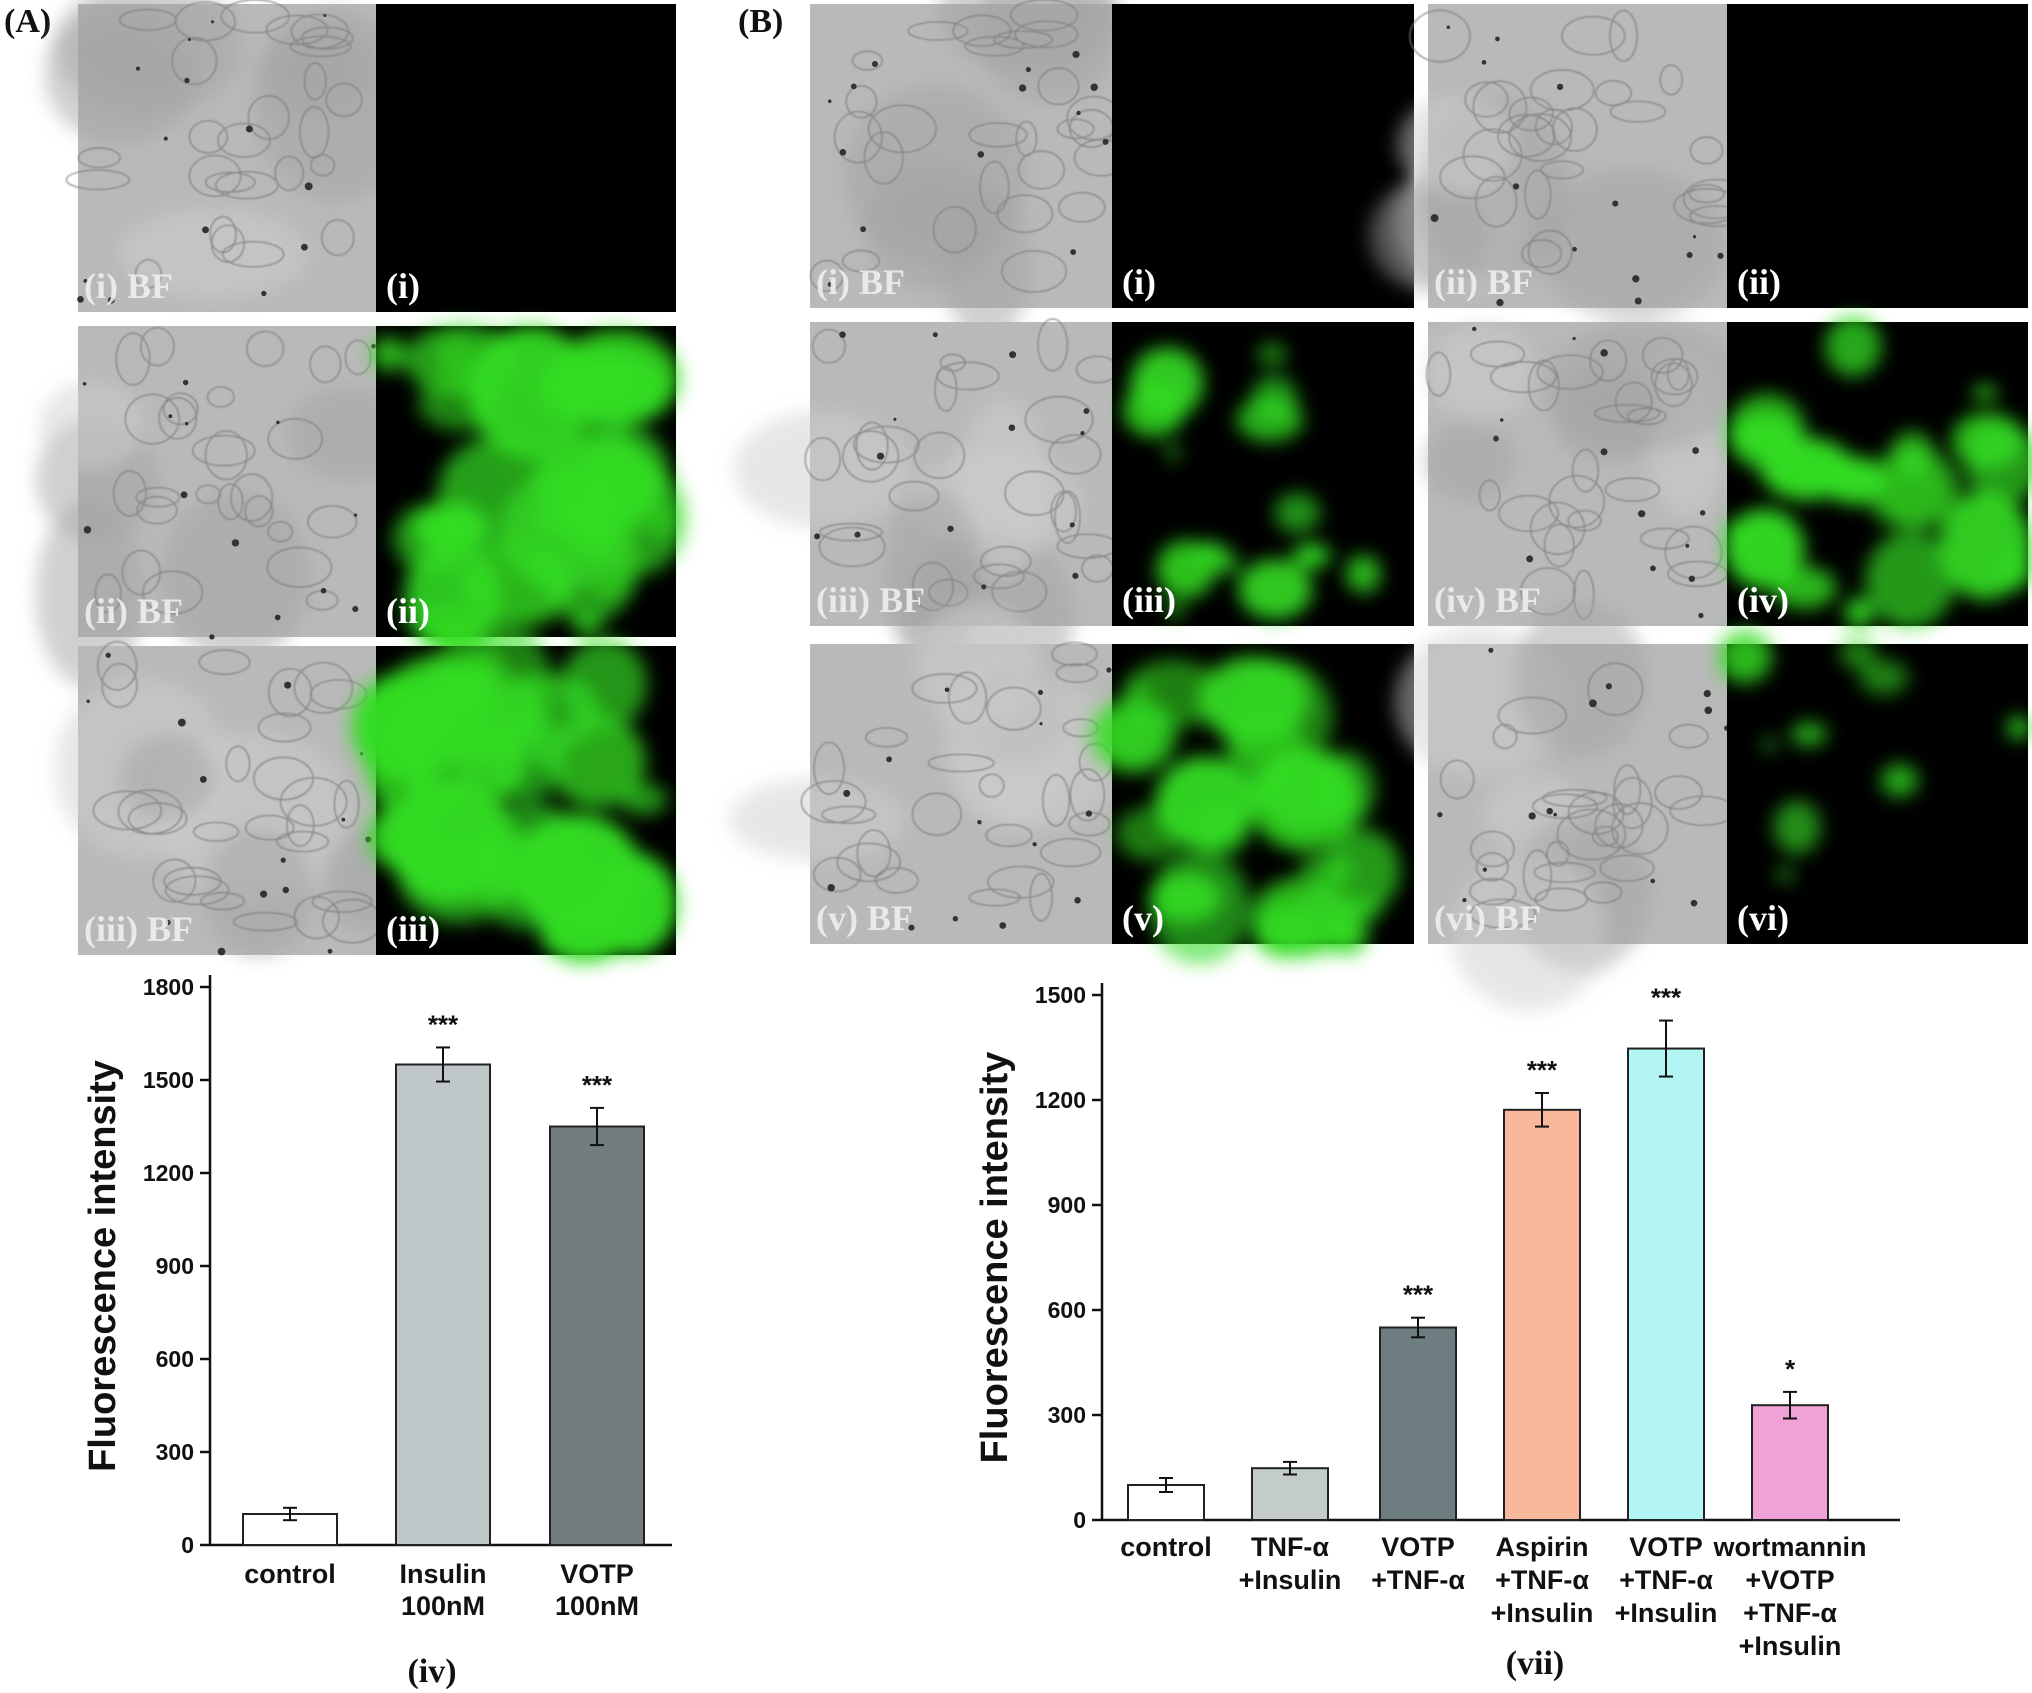 This screenshot has width=2032, height=1693. What do you see at coordinates (1877, 156) in the screenshot?
I see `fluorescence-background` at bounding box center [1877, 156].